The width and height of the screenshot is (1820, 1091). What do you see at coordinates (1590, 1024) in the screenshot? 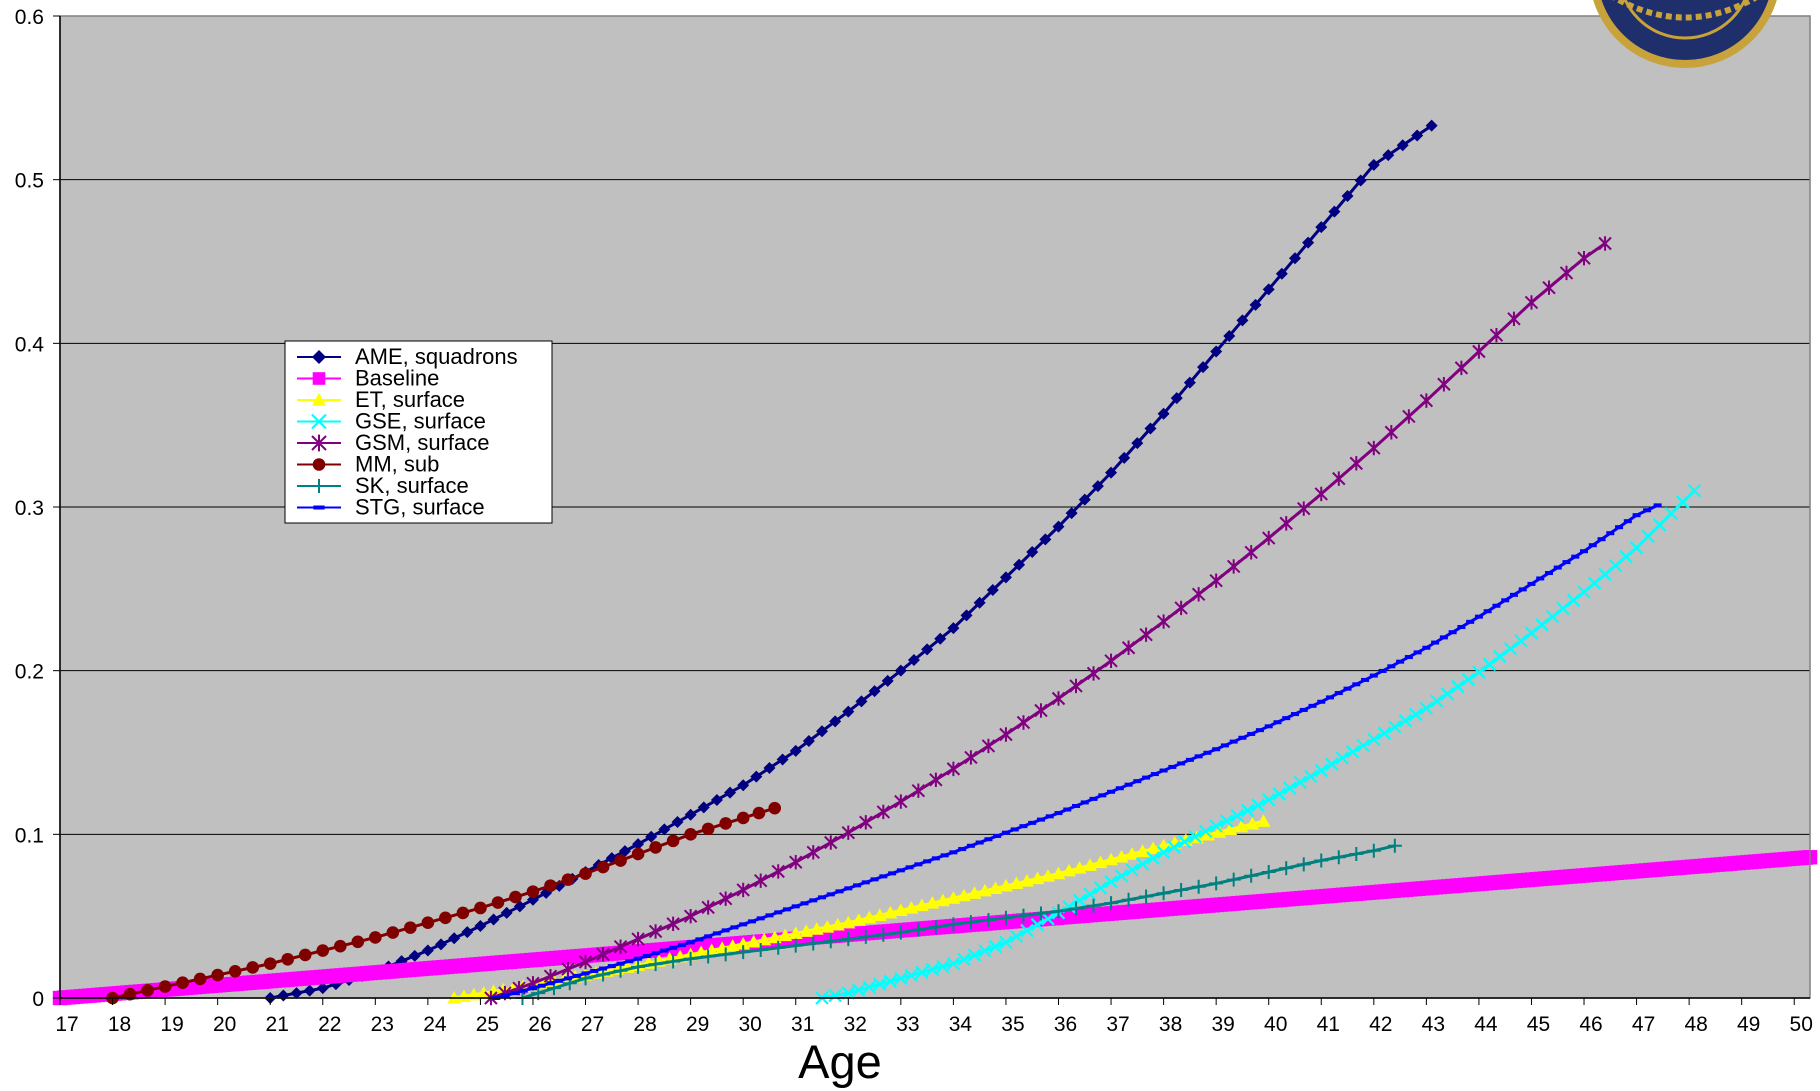
I see `x-tick-label: 46` at bounding box center [1590, 1024].